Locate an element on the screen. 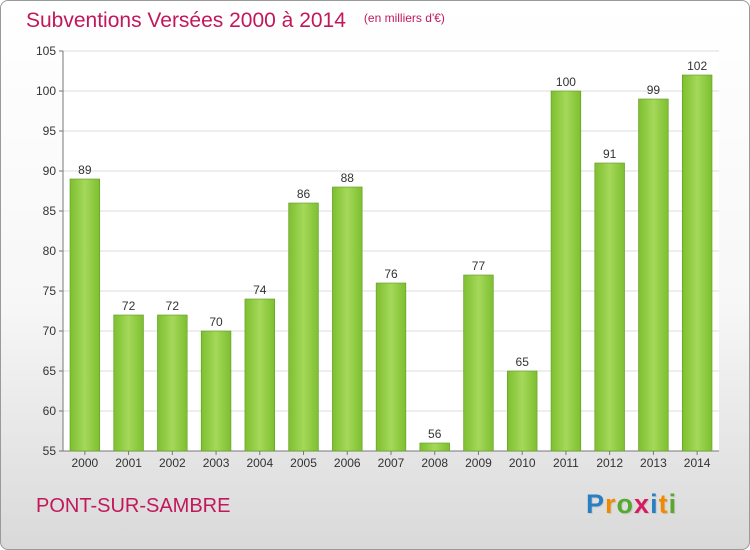  x-tick-label: 2011 is located at coordinates (566, 463).